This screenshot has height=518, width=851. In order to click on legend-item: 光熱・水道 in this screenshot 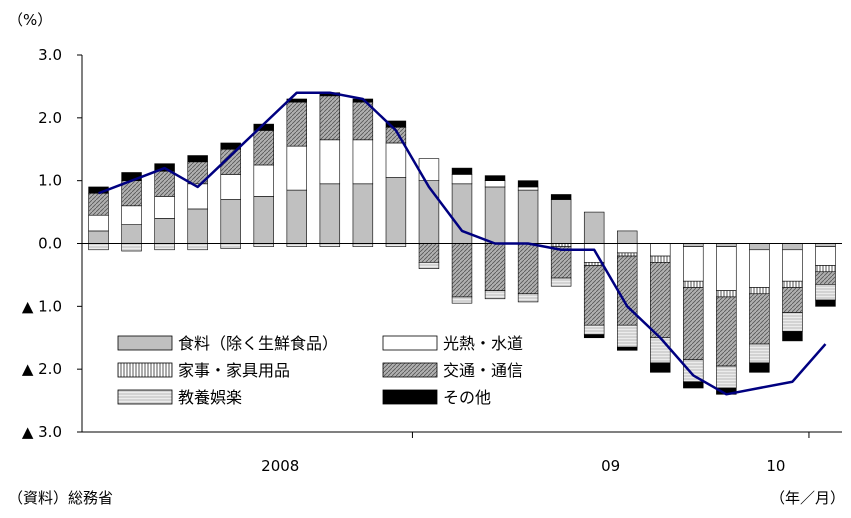, I will do `click(452, 343)`.